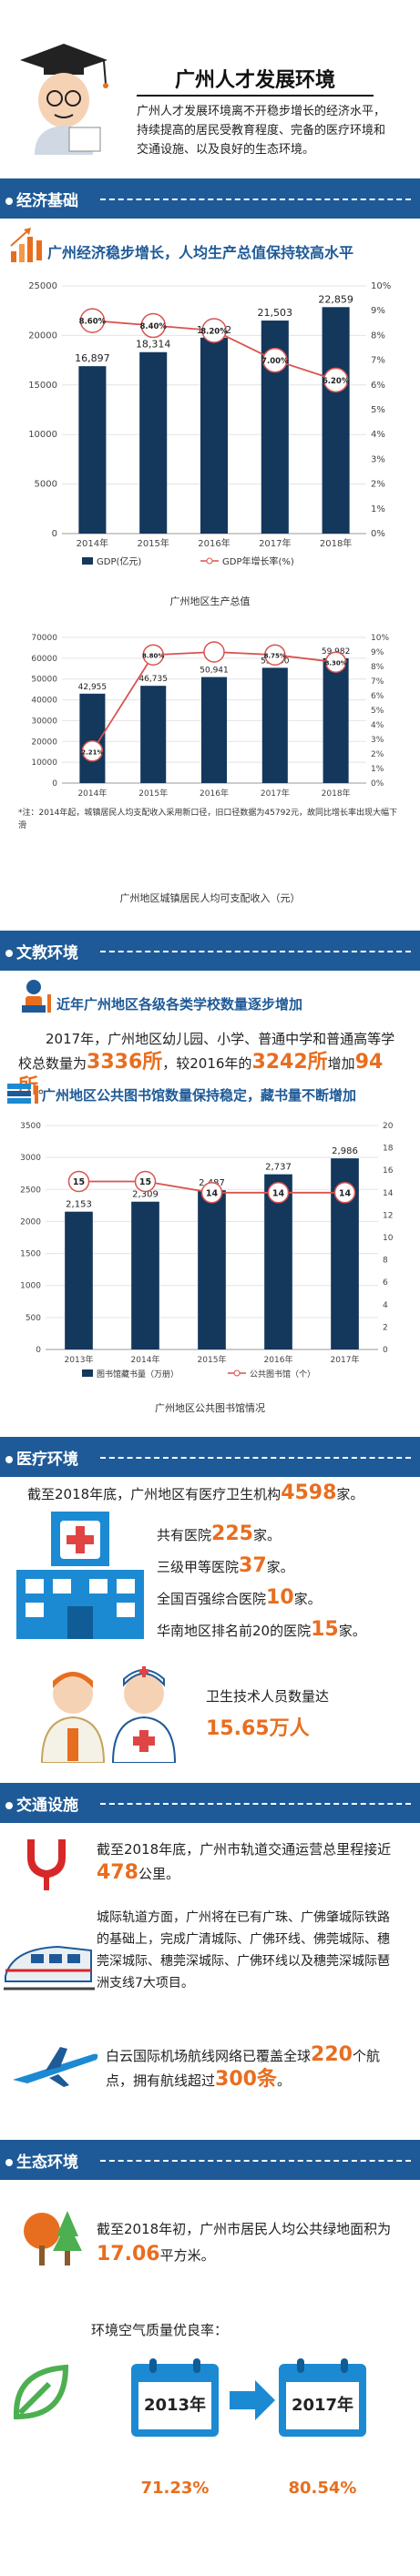 This screenshot has height=2576, width=420. What do you see at coordinates (289, 1062) in the screenshot?
I see `schools-total-2016: 3242所` at bounding box center [289, 1062].